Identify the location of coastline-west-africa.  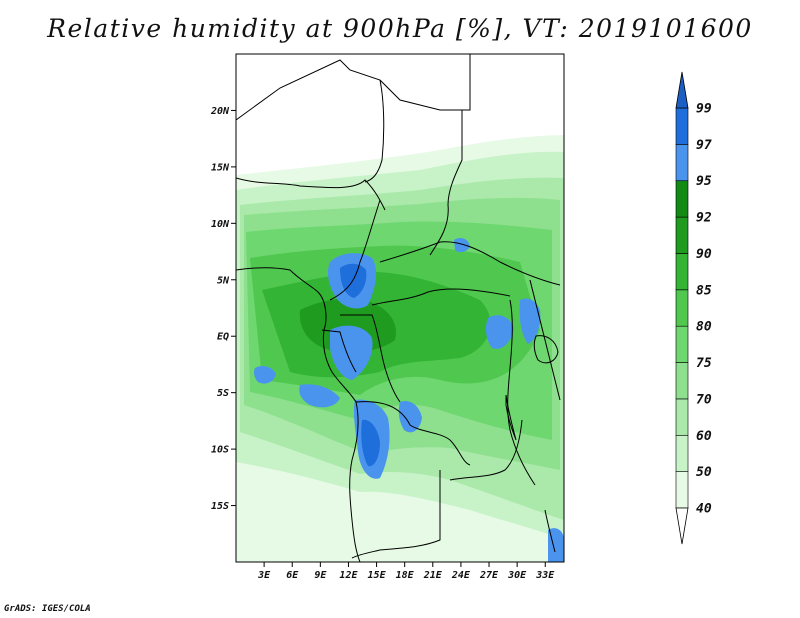
(298, 414).